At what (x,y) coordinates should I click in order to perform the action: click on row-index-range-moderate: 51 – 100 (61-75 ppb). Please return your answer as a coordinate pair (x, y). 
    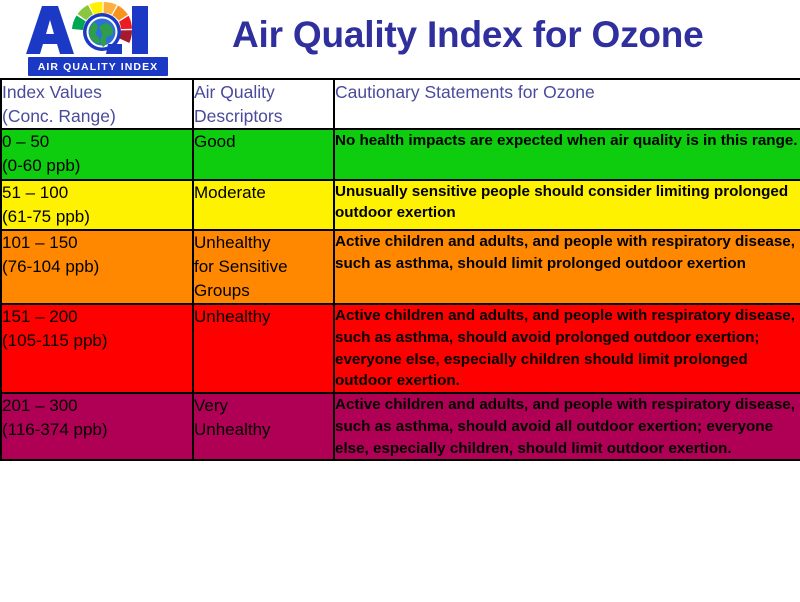
    Looking at the image, I should click on (97, 204).